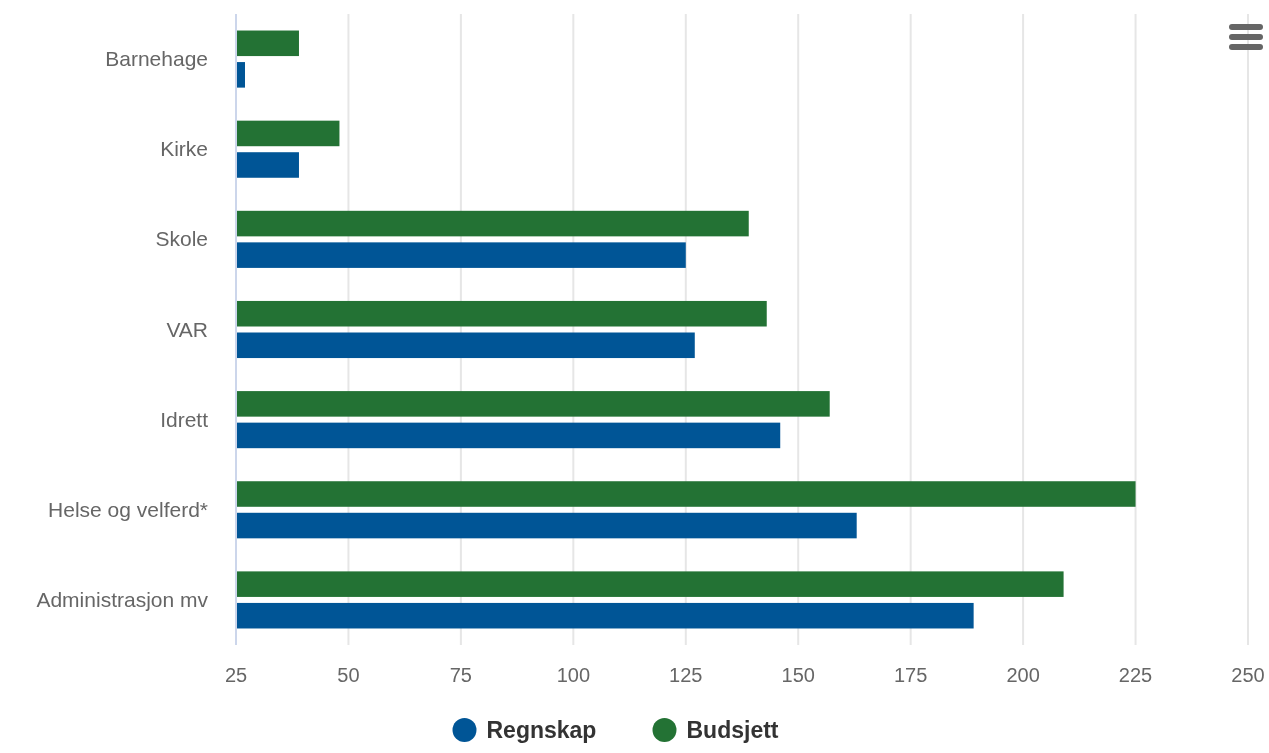 This screenshot has width=1269, height=753. I want to click on y-tick-label: Barnehage, so click(156, 59).